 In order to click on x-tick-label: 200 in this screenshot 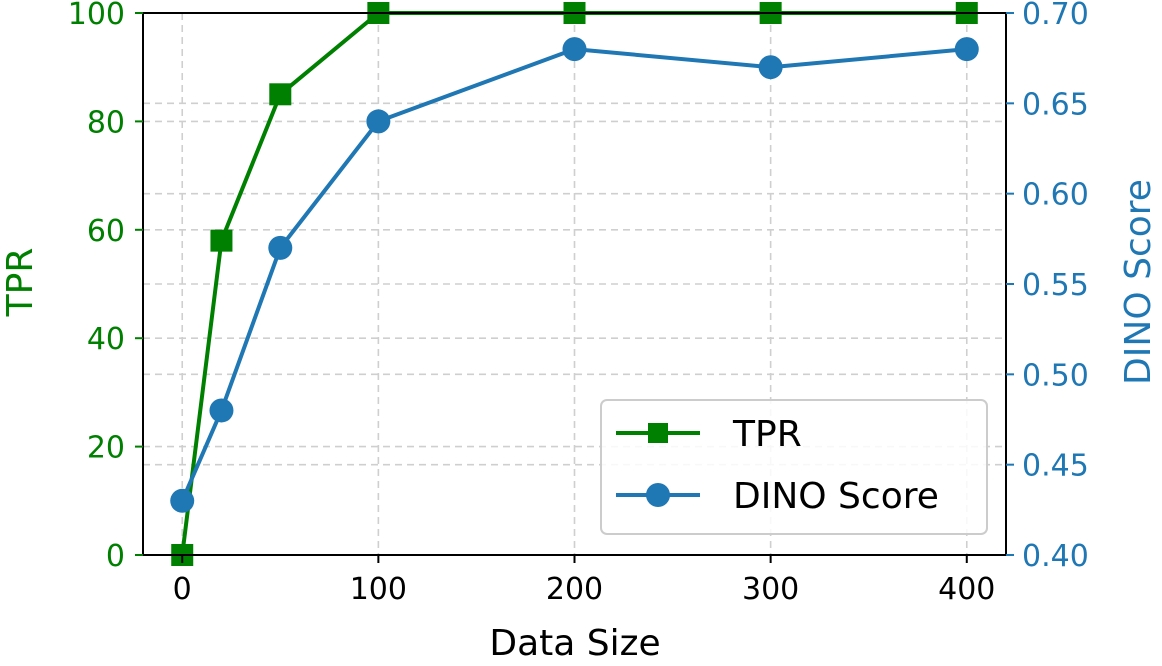, I will do `click(574, 589)`.